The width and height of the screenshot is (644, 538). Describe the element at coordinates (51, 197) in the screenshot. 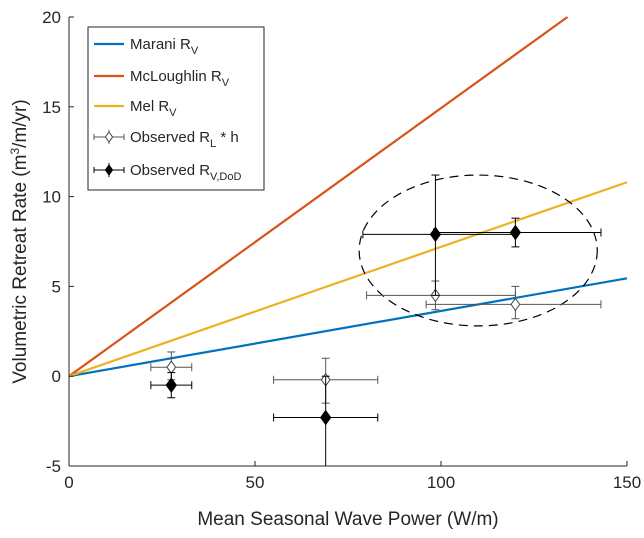

I see `y-tick-label: 10` at that location.